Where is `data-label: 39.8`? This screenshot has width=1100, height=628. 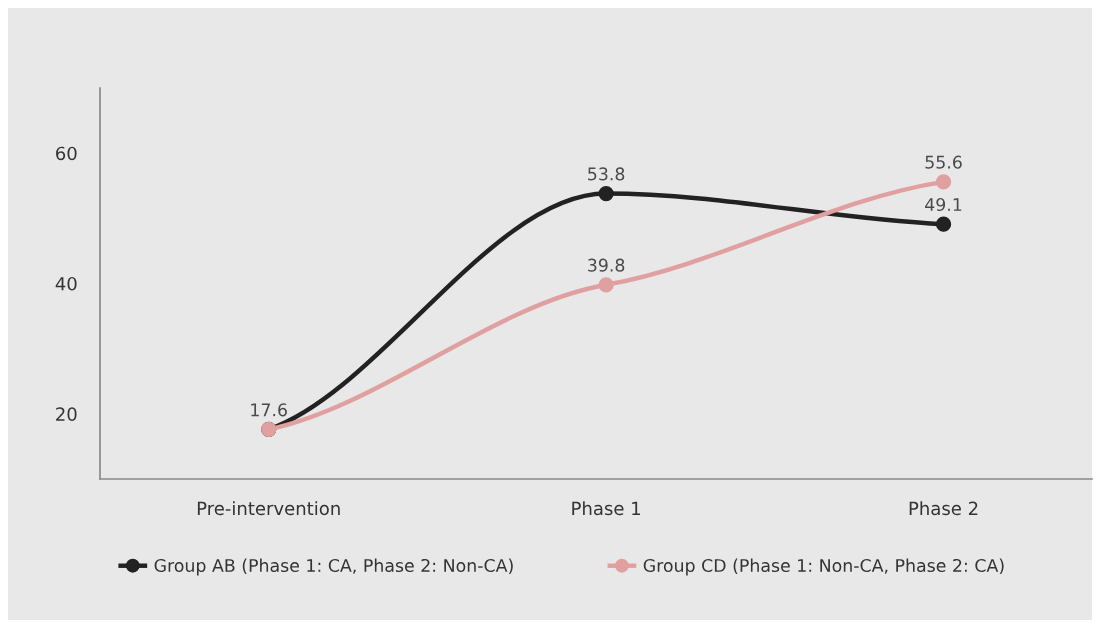
data-label: 39.8 is located at coordinates (606, 265).